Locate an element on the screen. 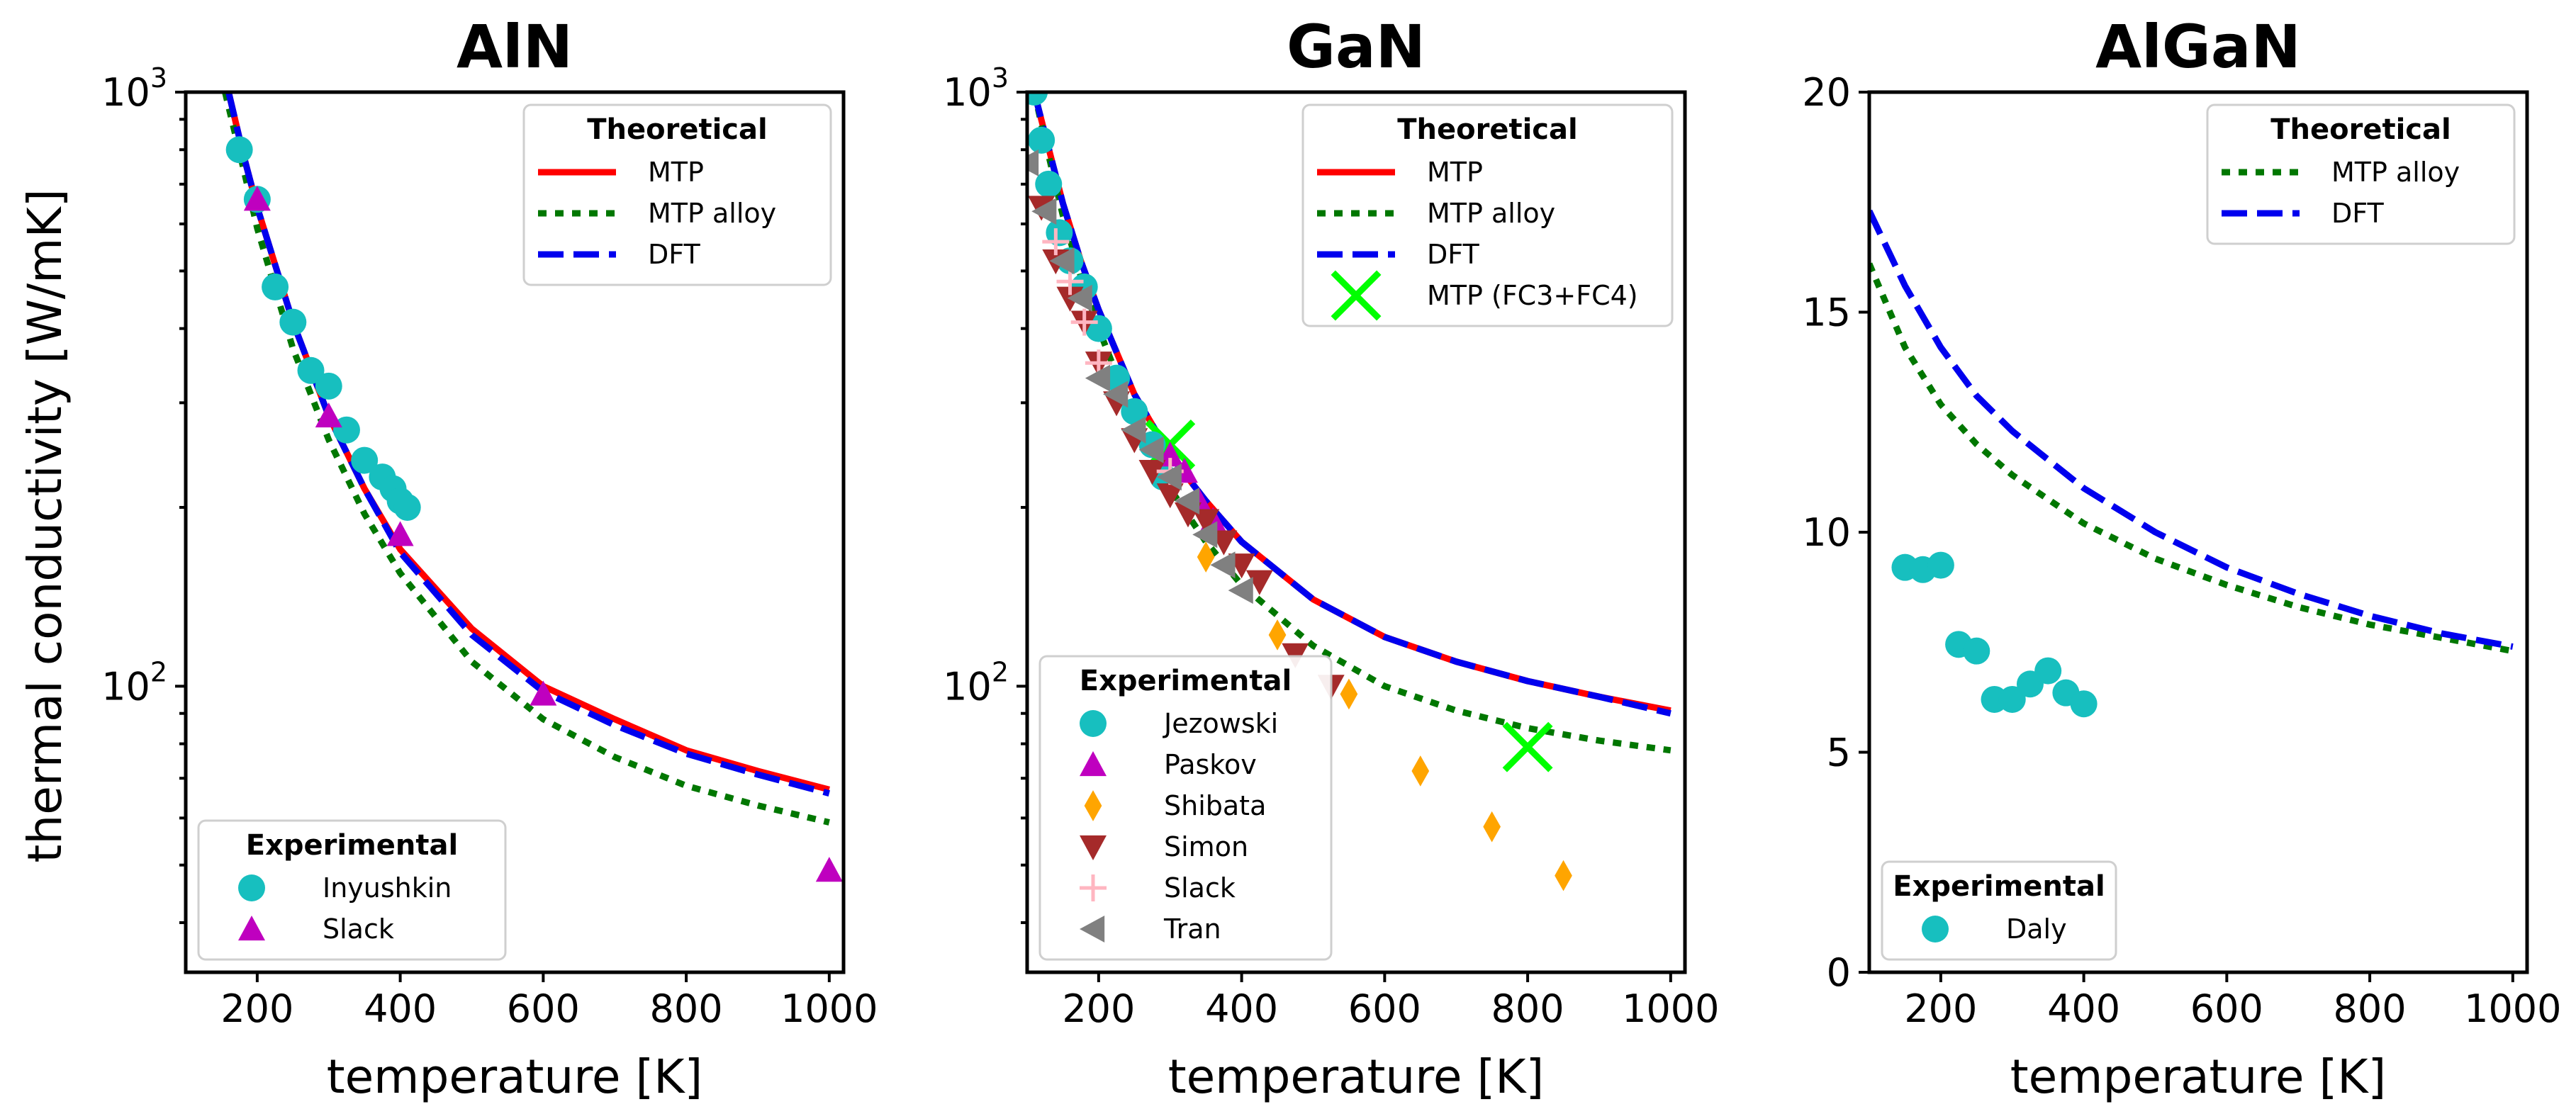 The image size is (2576, 1114). series-daly is located at coordinates (1995, 634).